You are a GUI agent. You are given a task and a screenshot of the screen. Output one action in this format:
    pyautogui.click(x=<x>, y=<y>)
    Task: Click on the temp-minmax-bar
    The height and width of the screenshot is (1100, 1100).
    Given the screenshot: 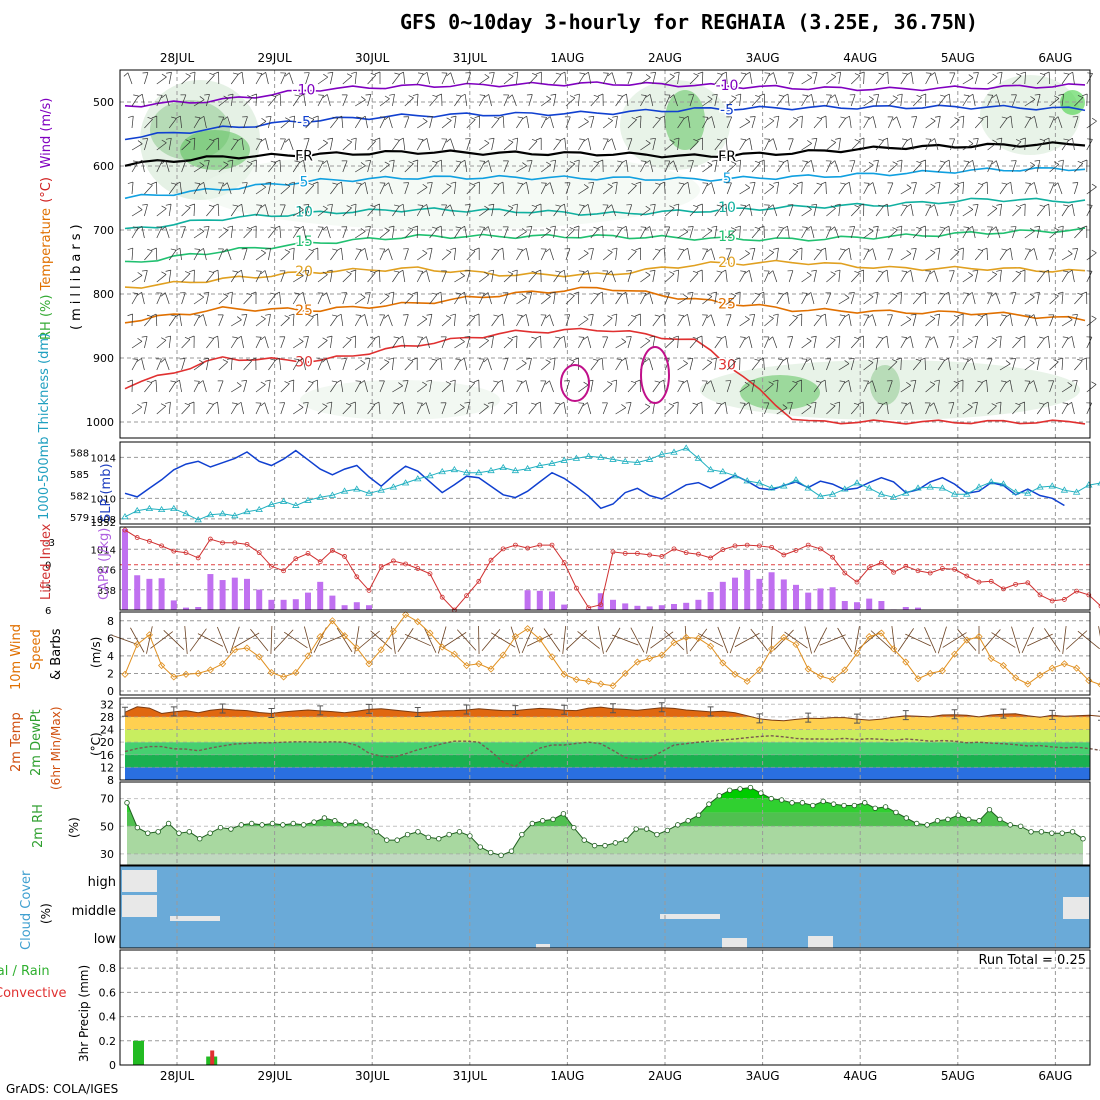 What is the action you would take?
    pyautogui.click(x=613, y=708)
    